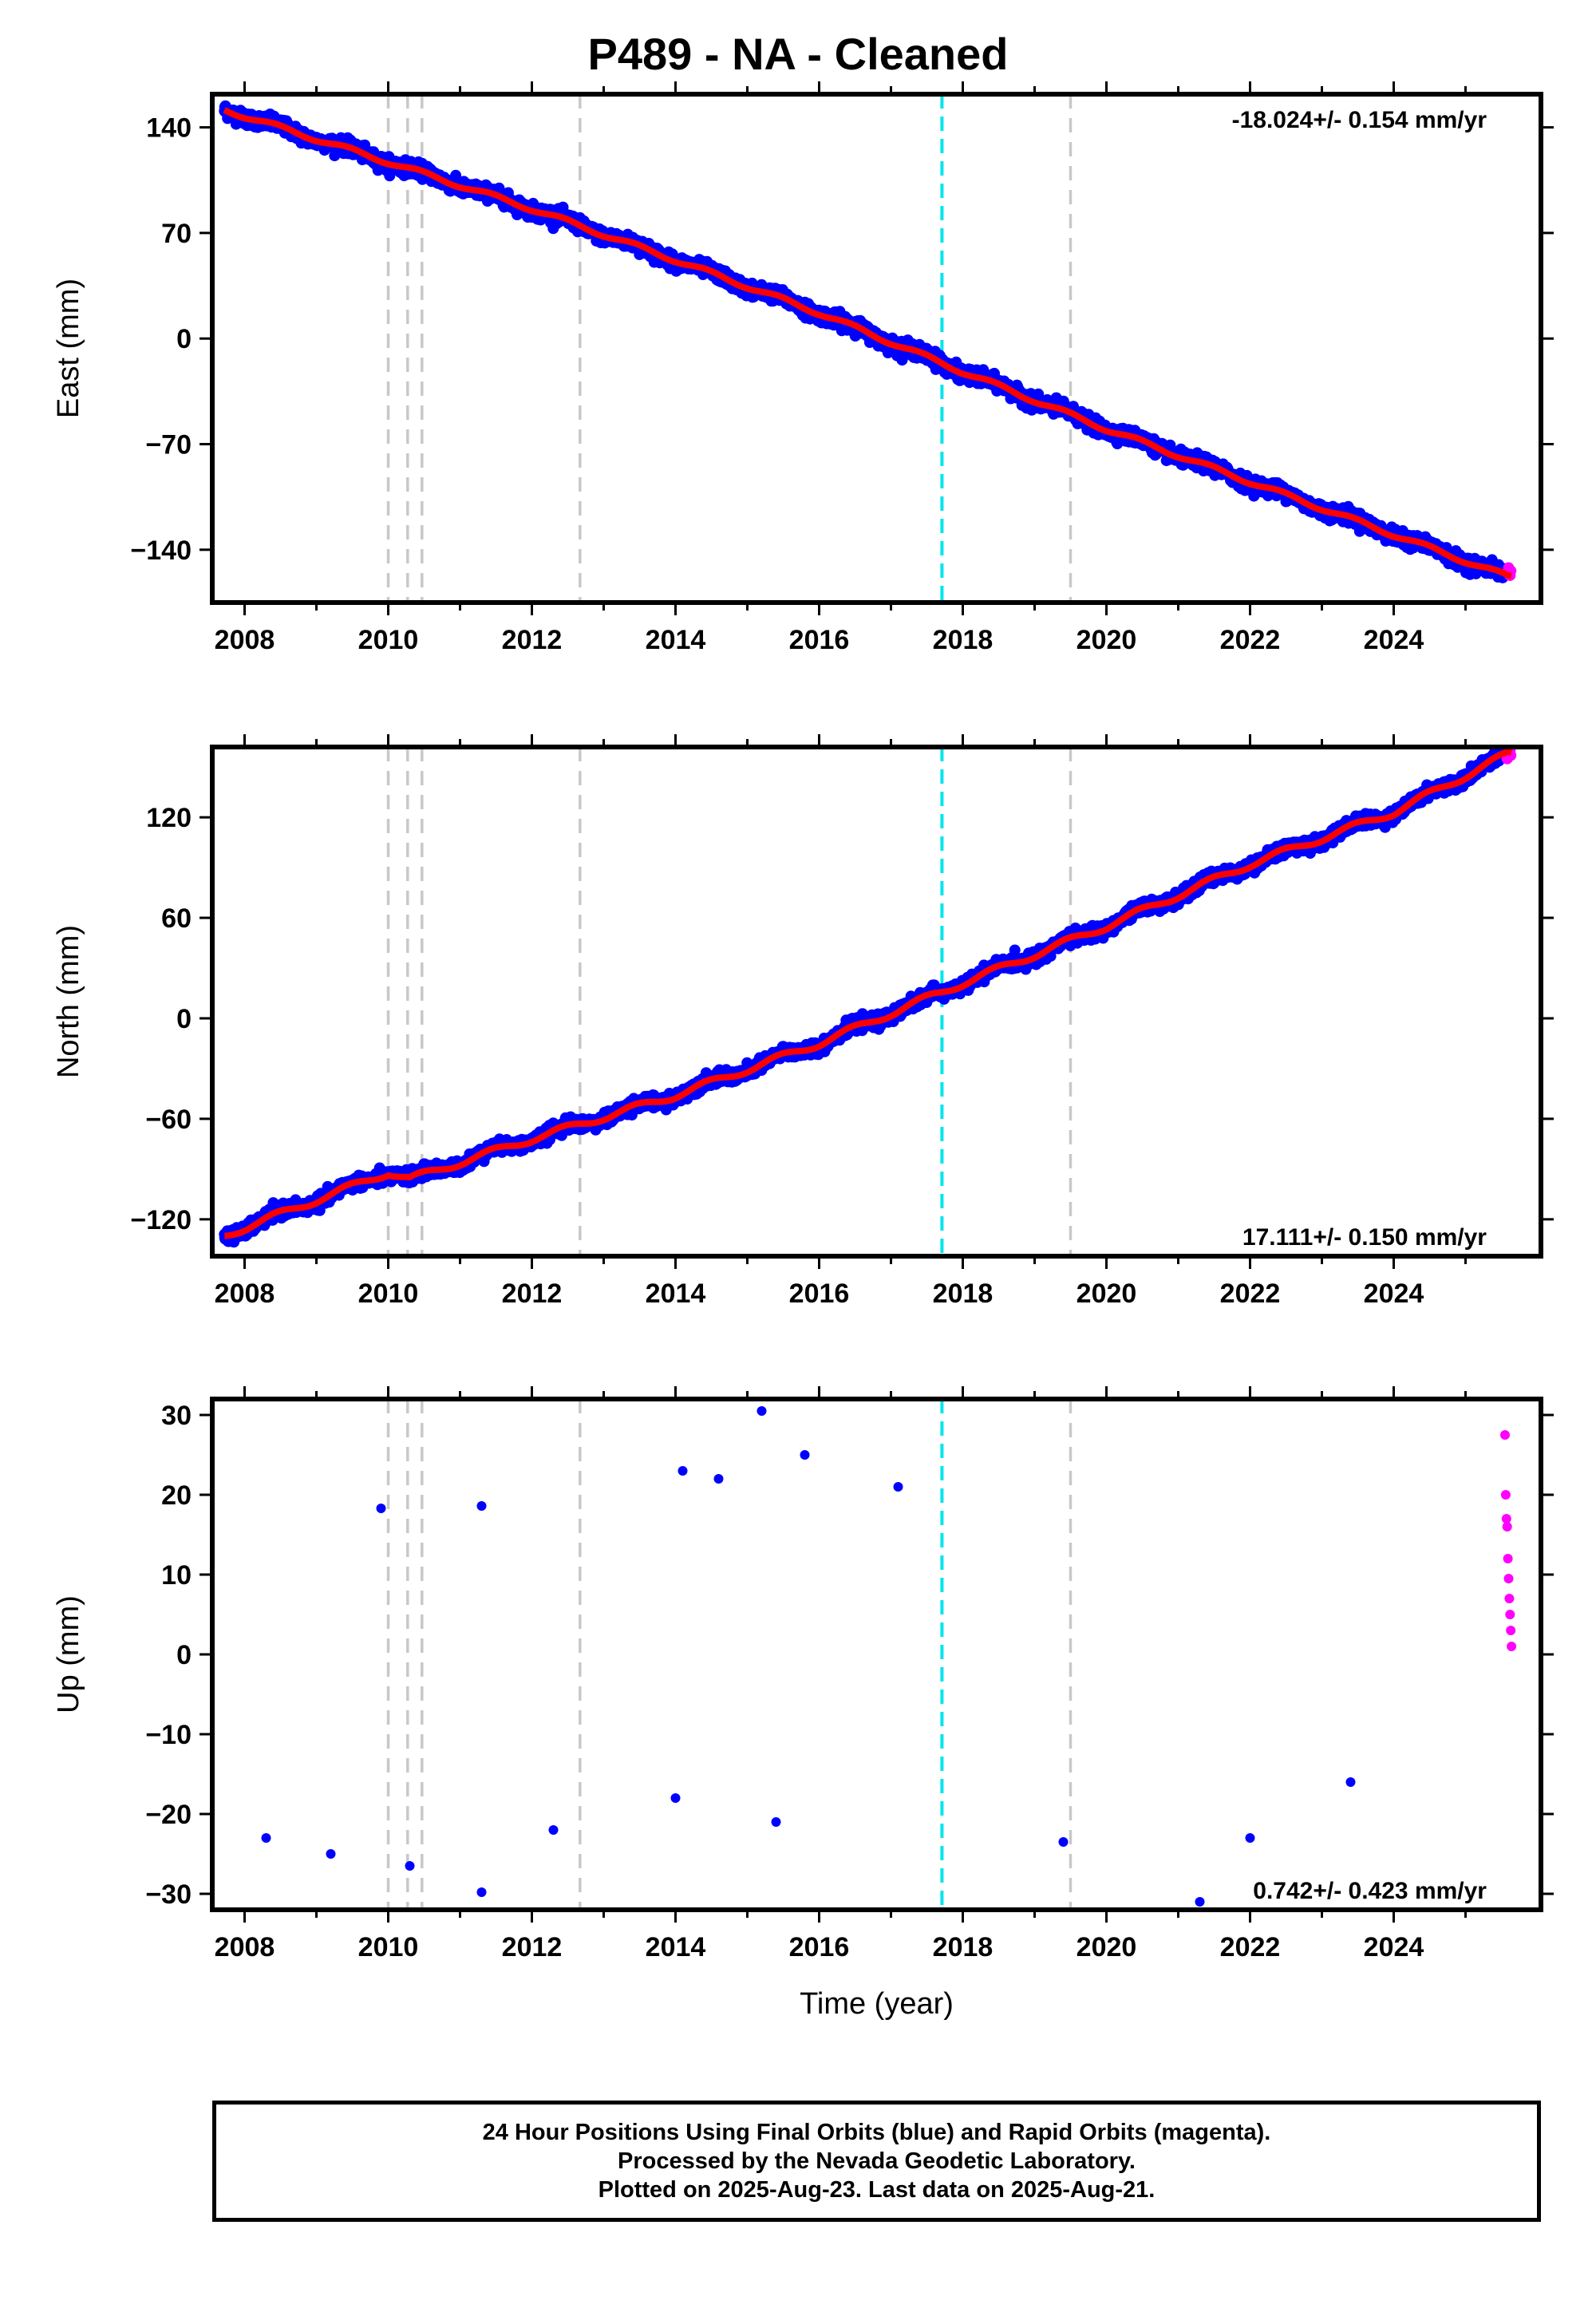  I want to click on y-tick-label: 140, so click(169, 128).